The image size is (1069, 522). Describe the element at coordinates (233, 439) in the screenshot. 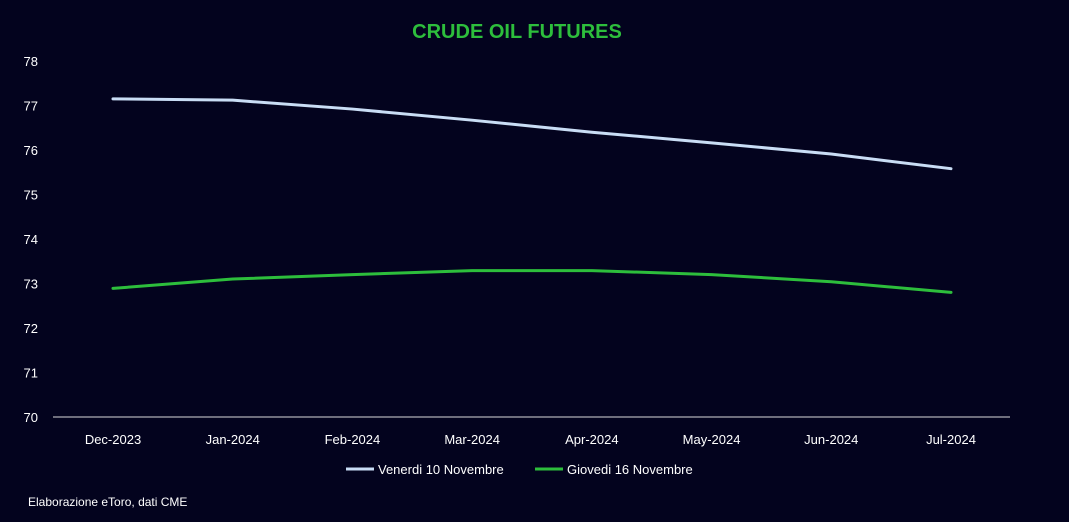

I see `x-tick-label: Jan-2024` at that location.